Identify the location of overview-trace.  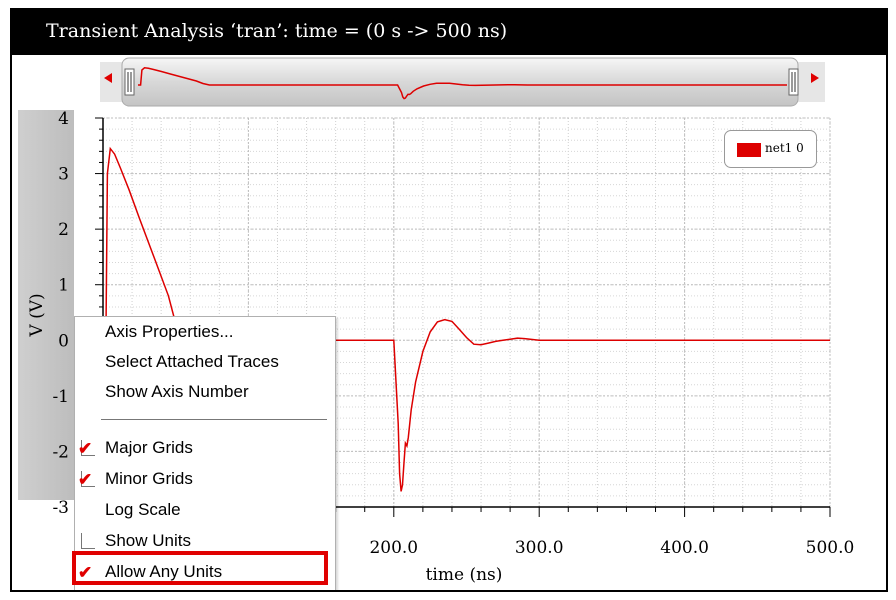
(462, 83).